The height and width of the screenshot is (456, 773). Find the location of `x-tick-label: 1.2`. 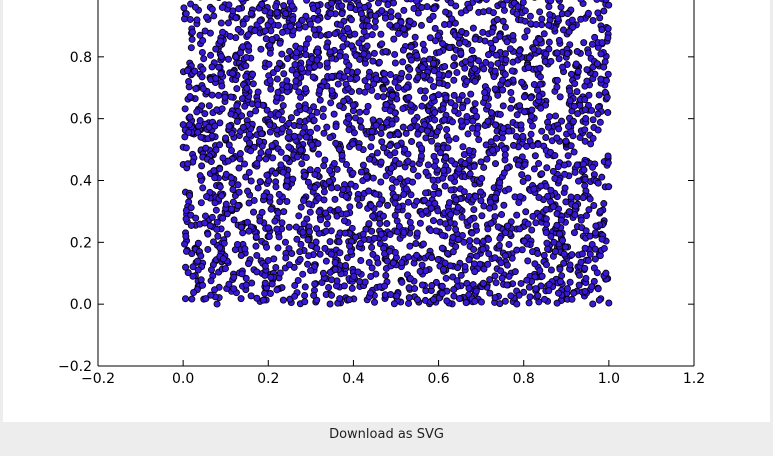

x-tick-label: 1.2 is located at coordinates (694, 379).